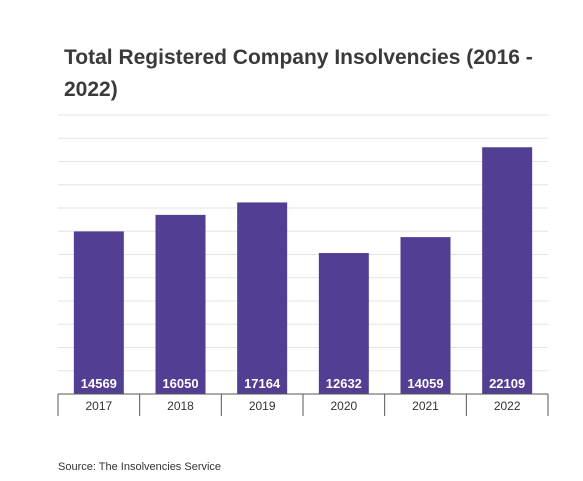 The image size is (583, 481). What do you see at coordinates (180, 406) in the screenshot?
I see `x-tick-label: 2018` at bounding box center [180, 406].